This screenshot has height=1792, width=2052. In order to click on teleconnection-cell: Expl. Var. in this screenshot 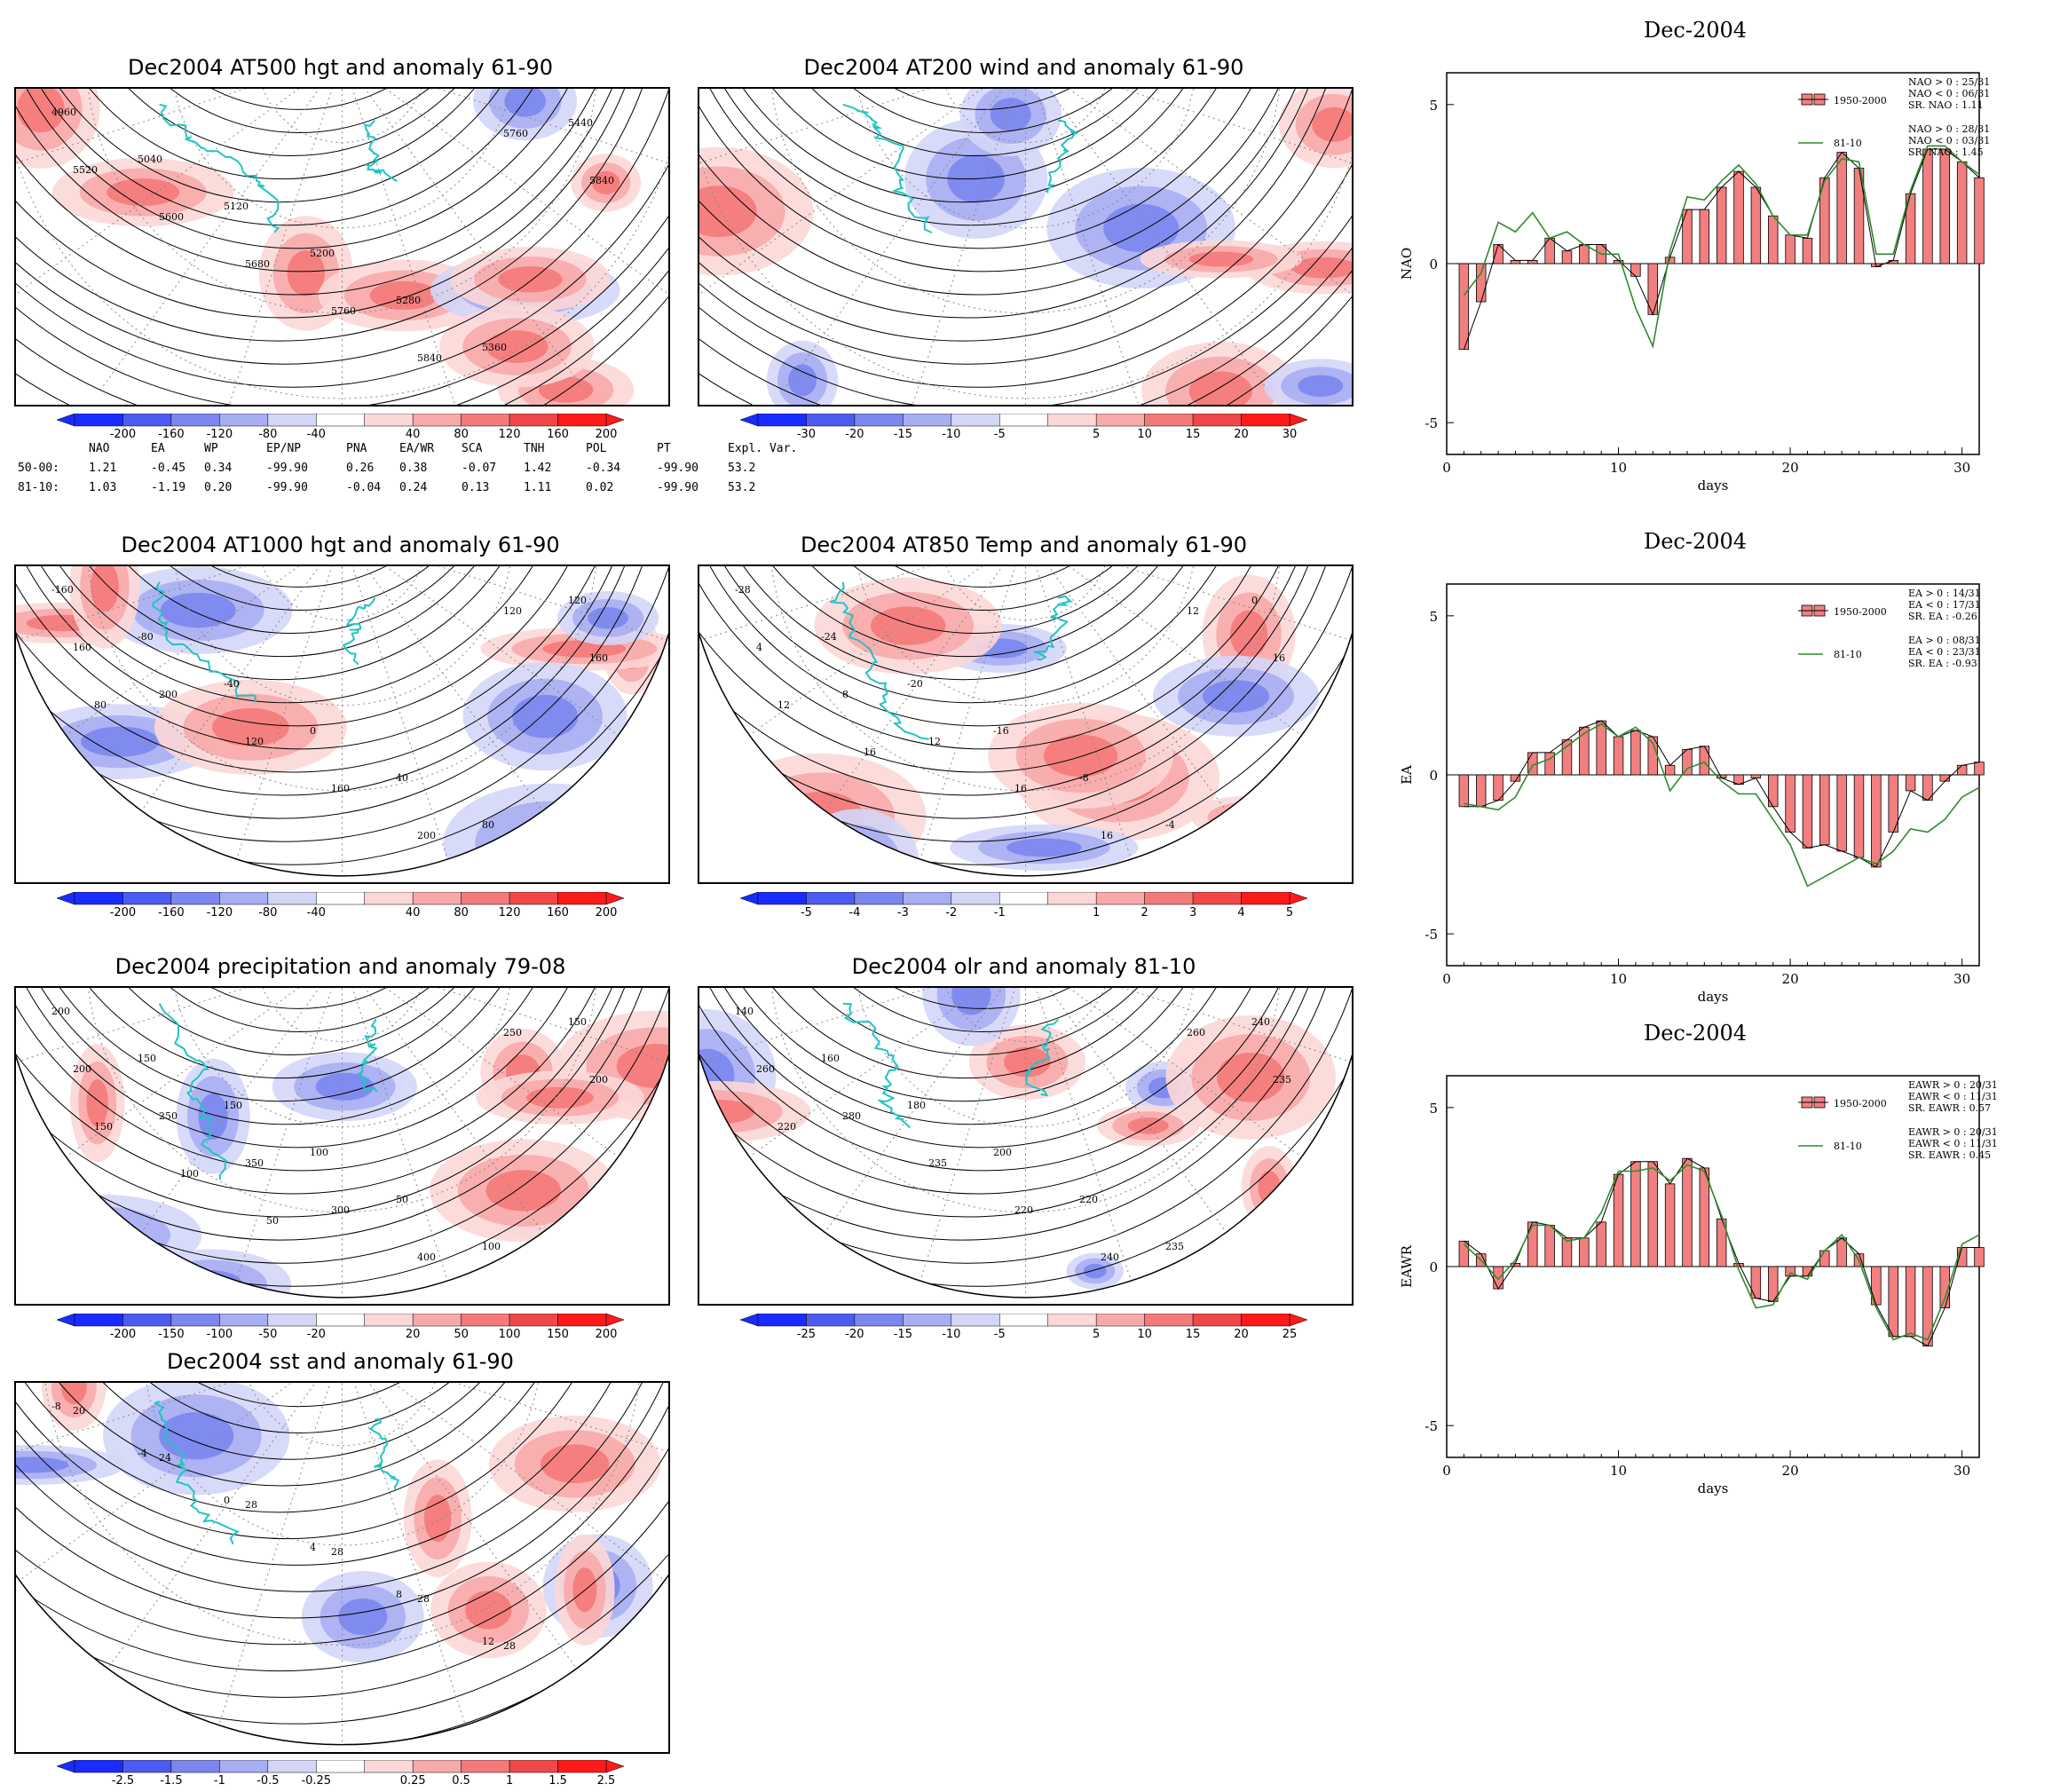, I will do `click(763, 448)`.